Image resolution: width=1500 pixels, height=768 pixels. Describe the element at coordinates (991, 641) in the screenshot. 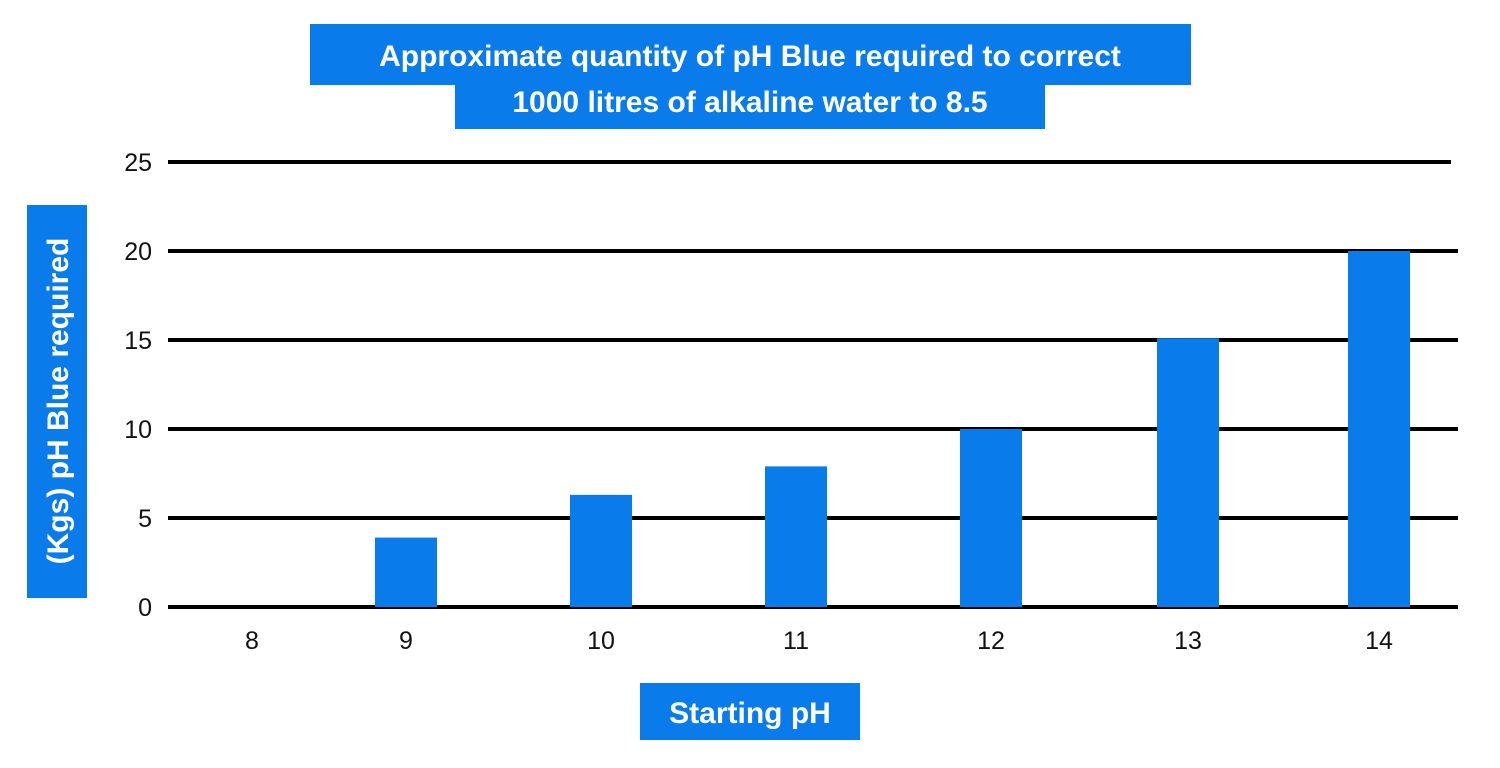

I see `x-tick-label: 12` at that location.